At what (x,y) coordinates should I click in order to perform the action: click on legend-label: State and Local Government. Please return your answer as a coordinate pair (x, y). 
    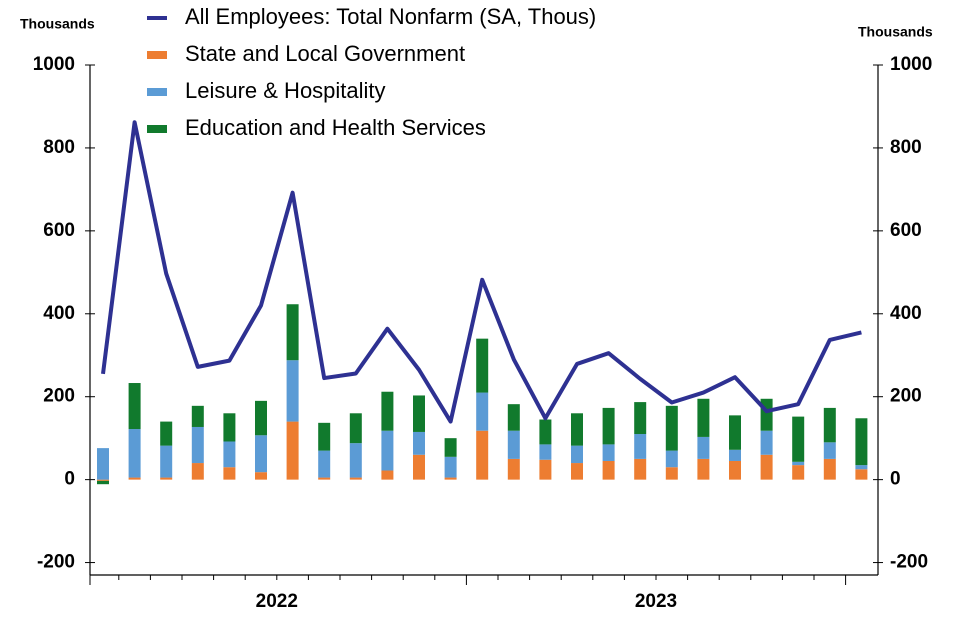
    Looking at the image, I should click on (325, 53).